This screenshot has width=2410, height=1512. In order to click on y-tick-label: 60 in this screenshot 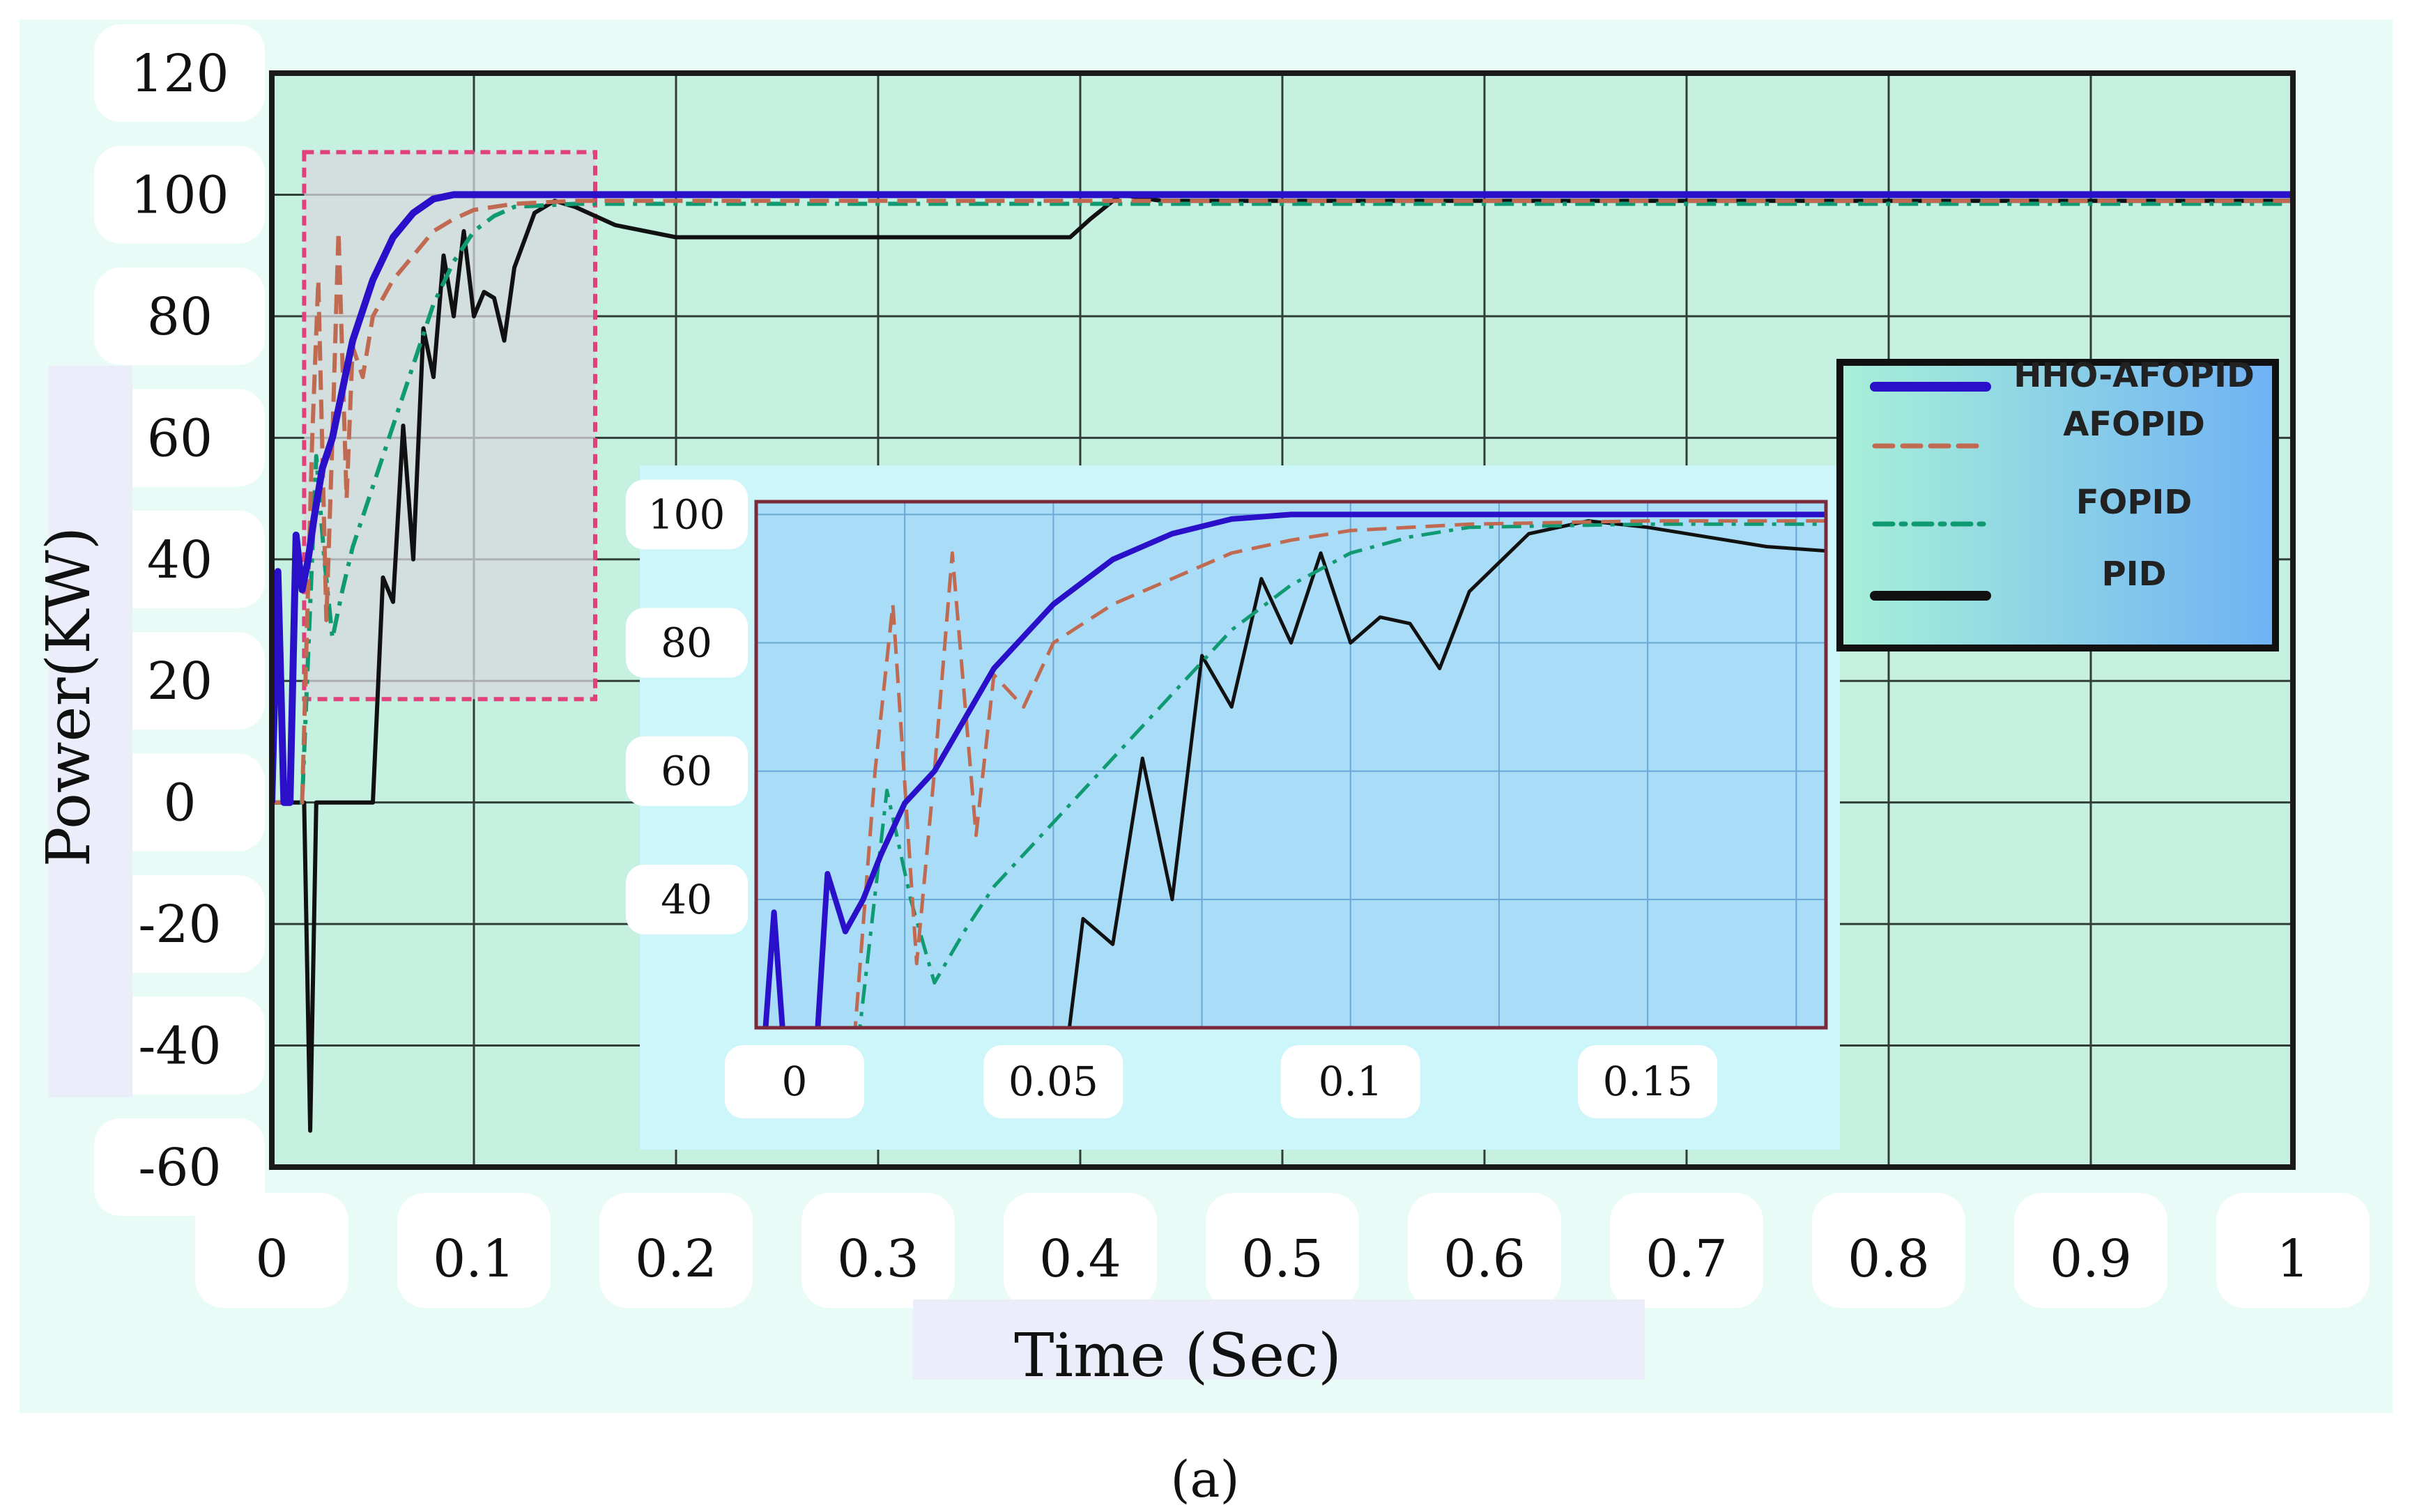, I will do `click(180, 438)`.